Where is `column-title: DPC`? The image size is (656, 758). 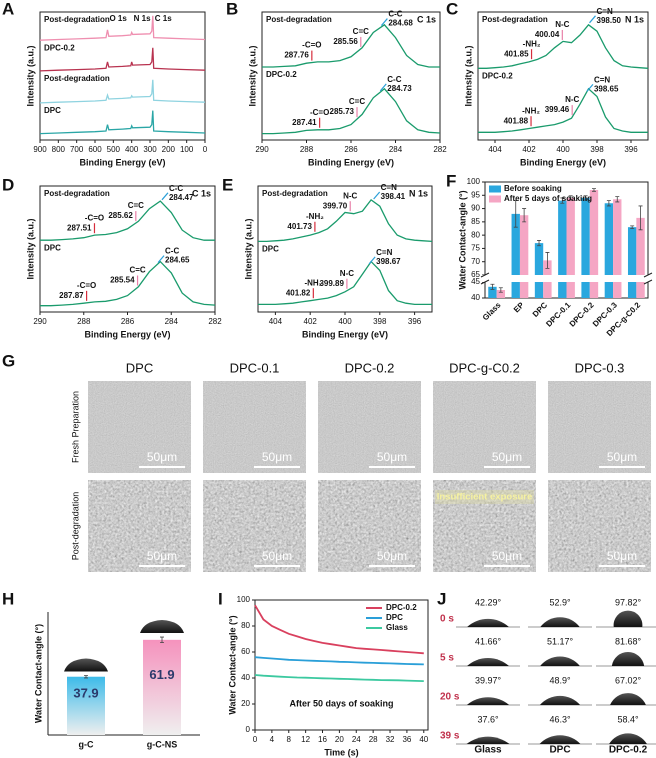 column-title: DPC is located at coordinates (139, 367).